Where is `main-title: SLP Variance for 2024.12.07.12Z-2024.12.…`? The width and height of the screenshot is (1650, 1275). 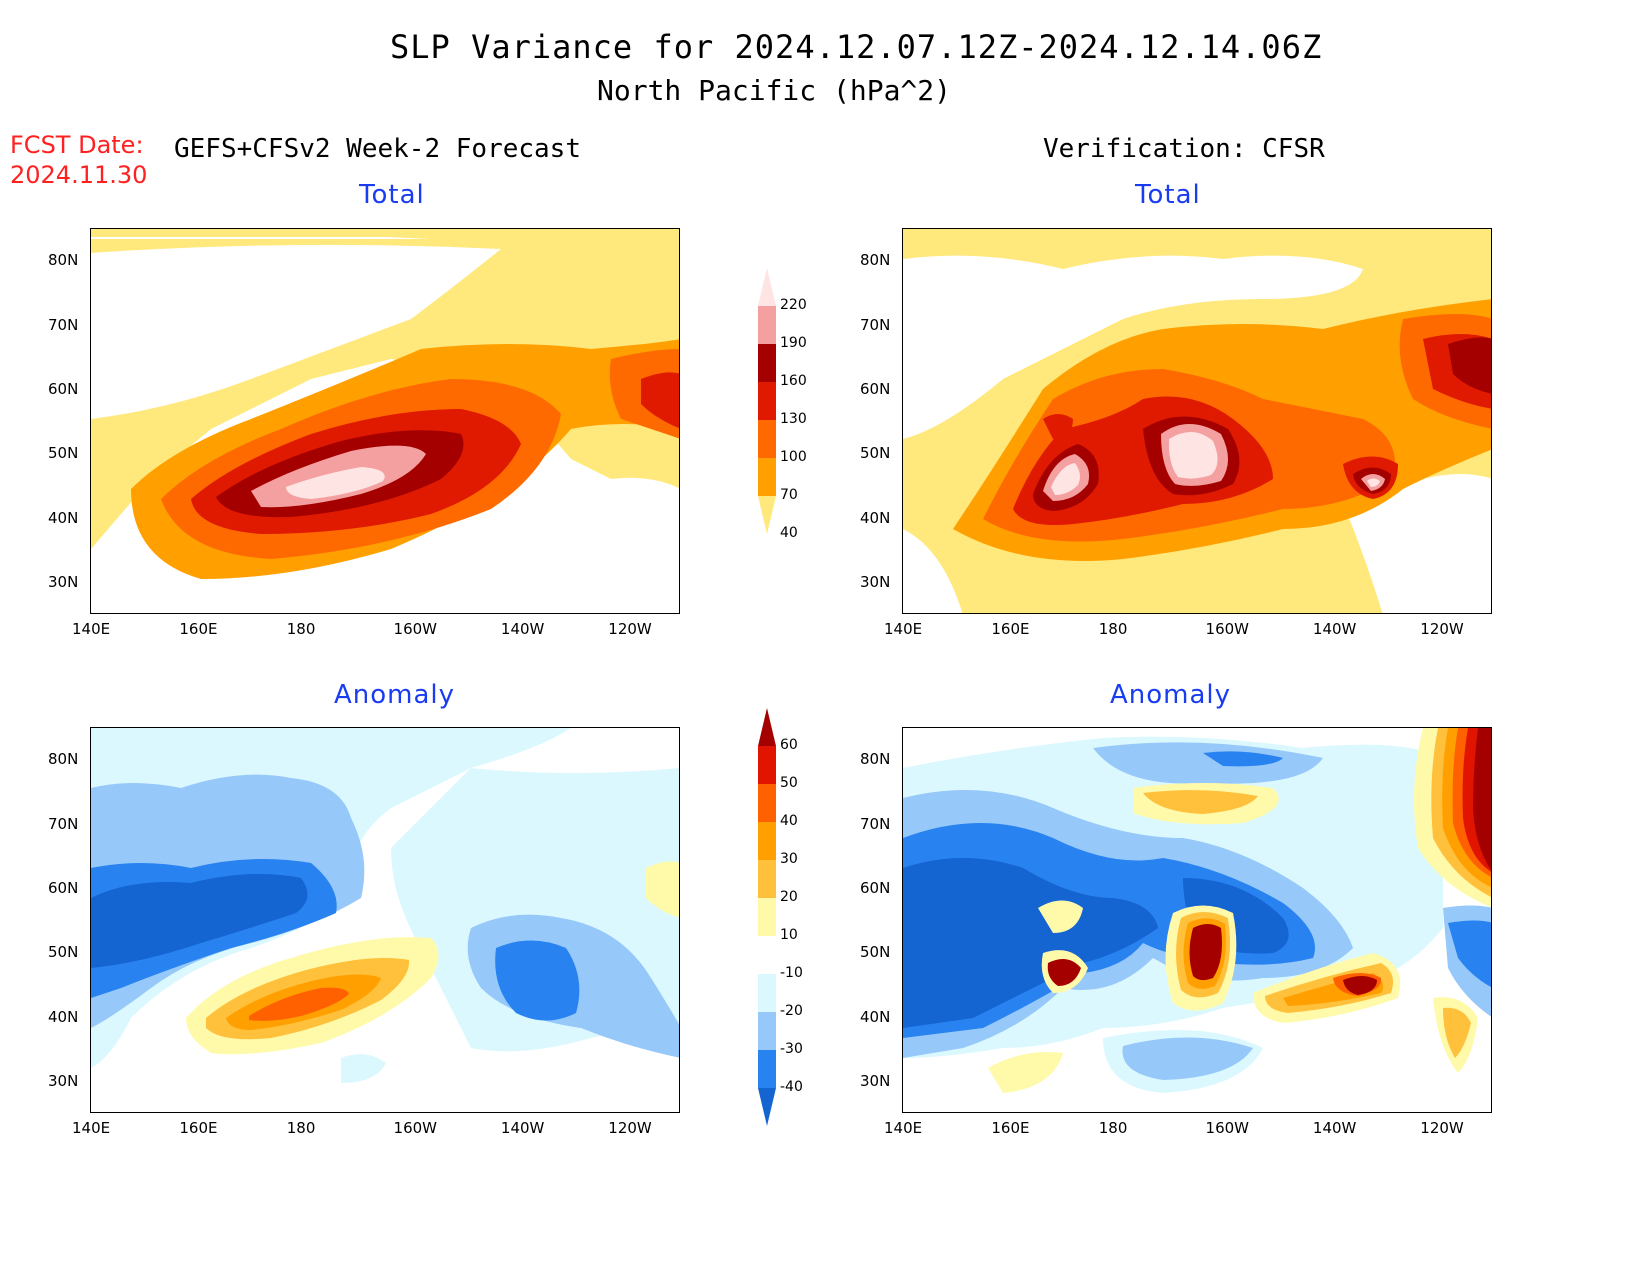 main-title: SLP Variance for 2024.12.07.12Z-2024.12.… is located at coordinates (856, 47).